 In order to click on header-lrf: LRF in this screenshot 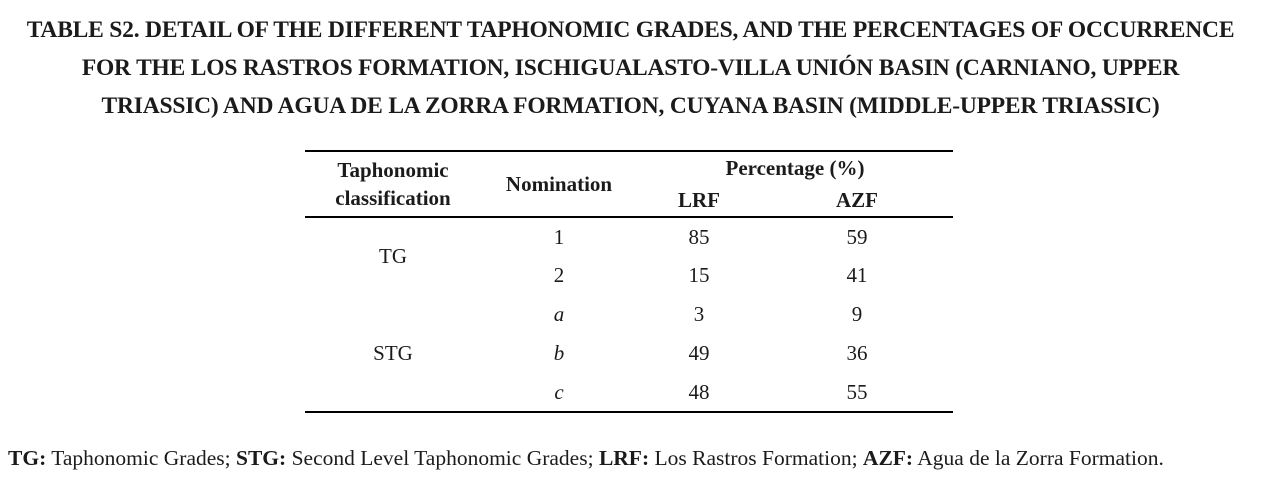, I will do `click(699, 199)`.